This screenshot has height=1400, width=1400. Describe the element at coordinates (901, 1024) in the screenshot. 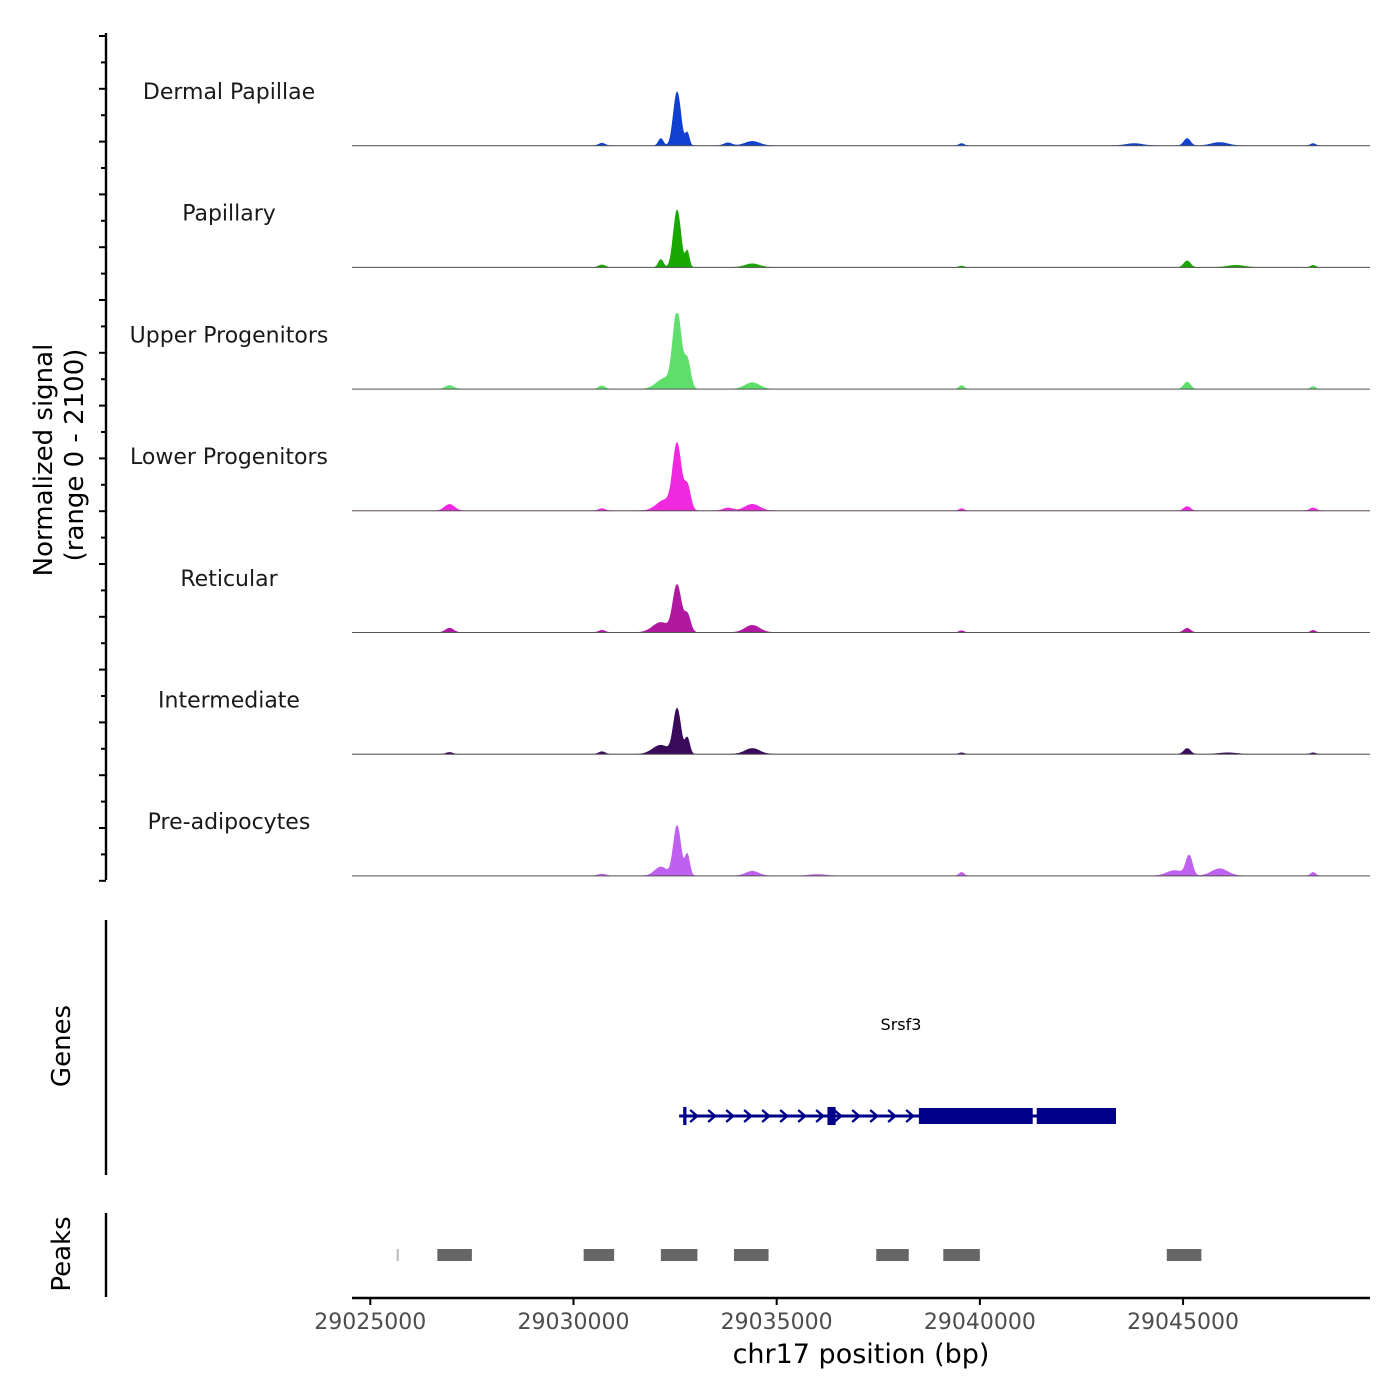

I see `gene-label: Srsf3` at that location.